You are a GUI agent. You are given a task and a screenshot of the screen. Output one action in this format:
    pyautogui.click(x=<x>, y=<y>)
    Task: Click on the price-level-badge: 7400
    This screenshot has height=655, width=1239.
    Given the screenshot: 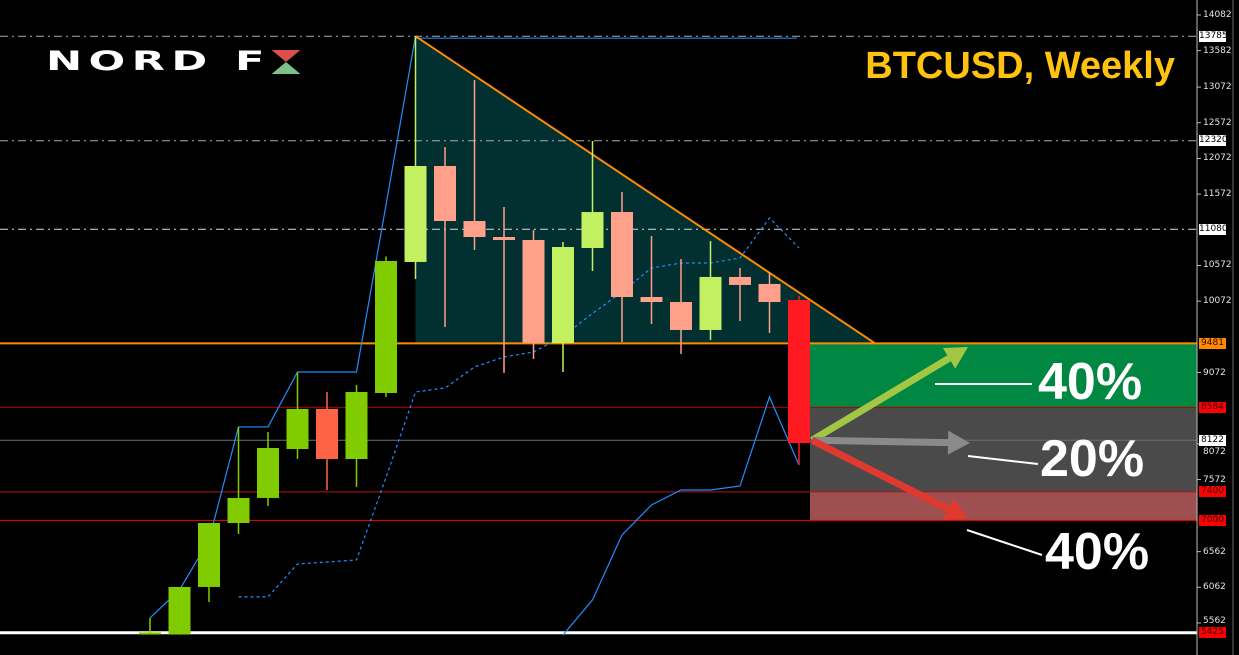 What is the action you would take?
    pyautogui.click(x=1212, y=492)
    